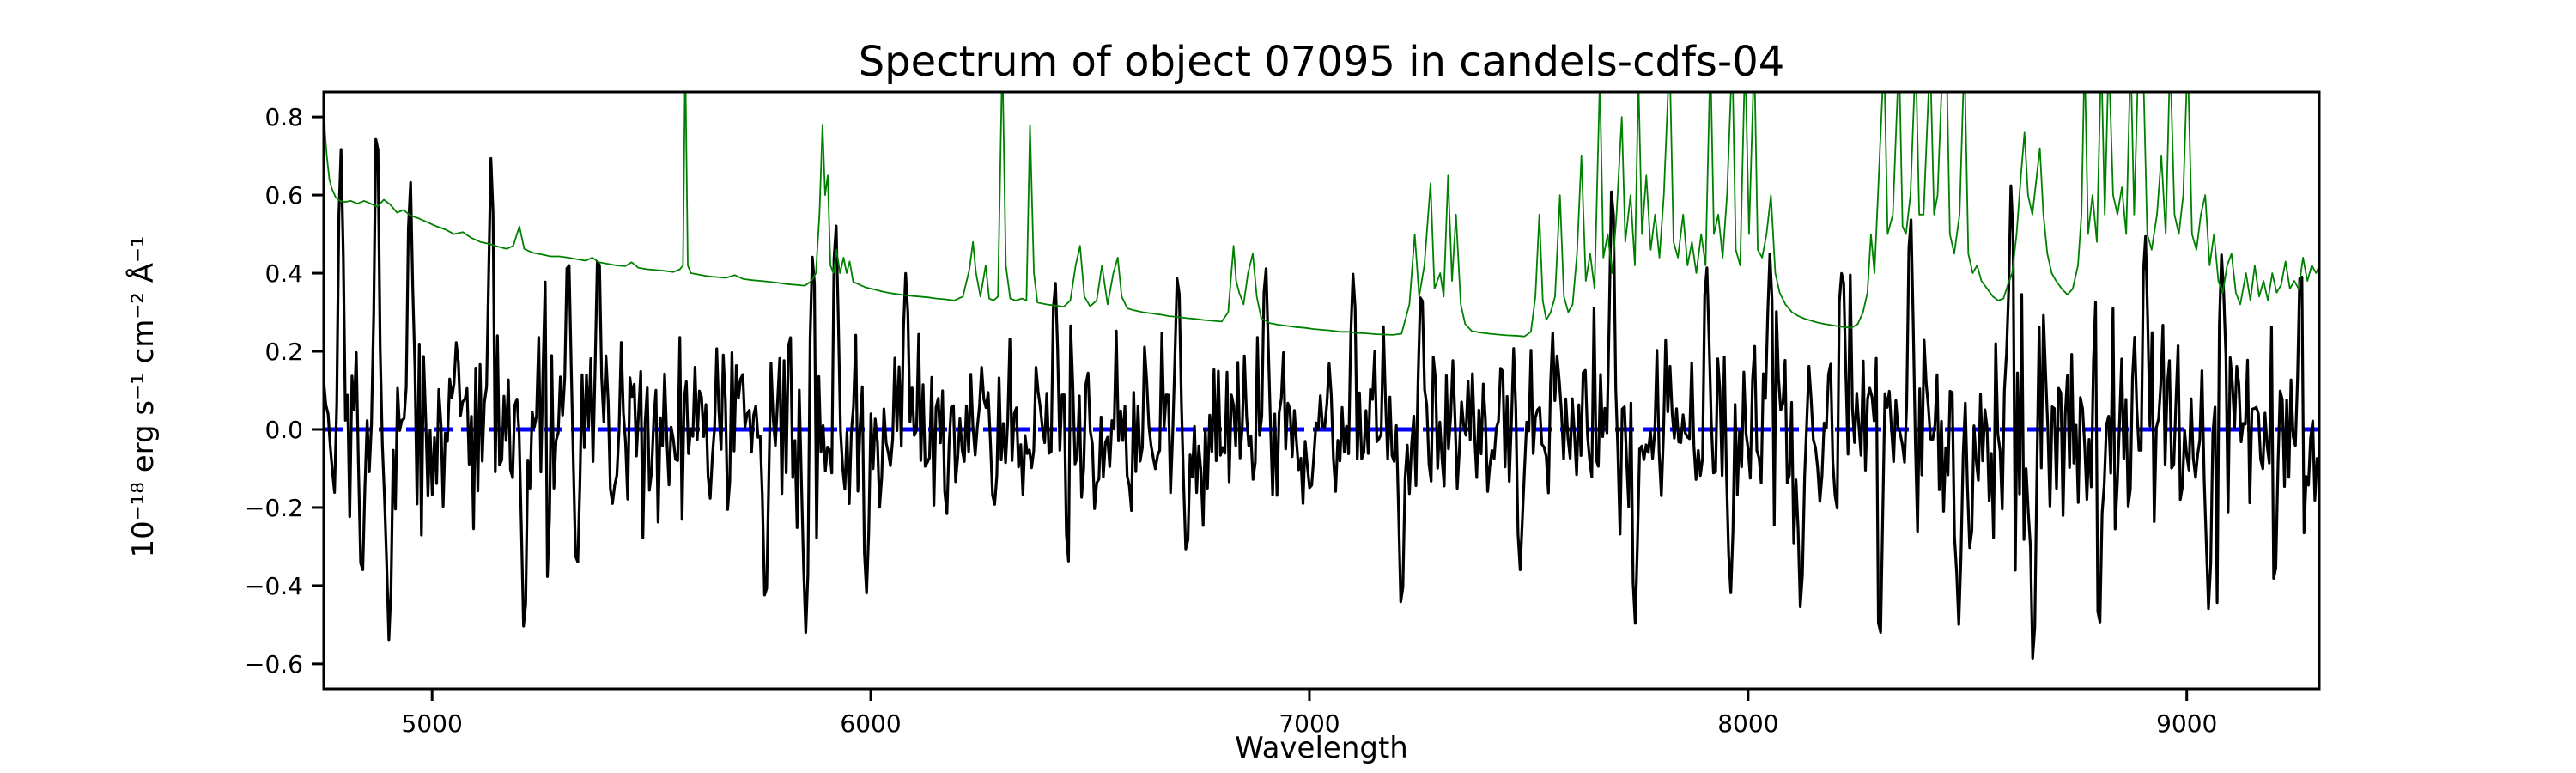 The image size is (2576, 773). I want to click on y-axis-label: 10⁻¹⁸ erg s⁻¹ cm⁻² Å⁻¹, so click(143, 396).